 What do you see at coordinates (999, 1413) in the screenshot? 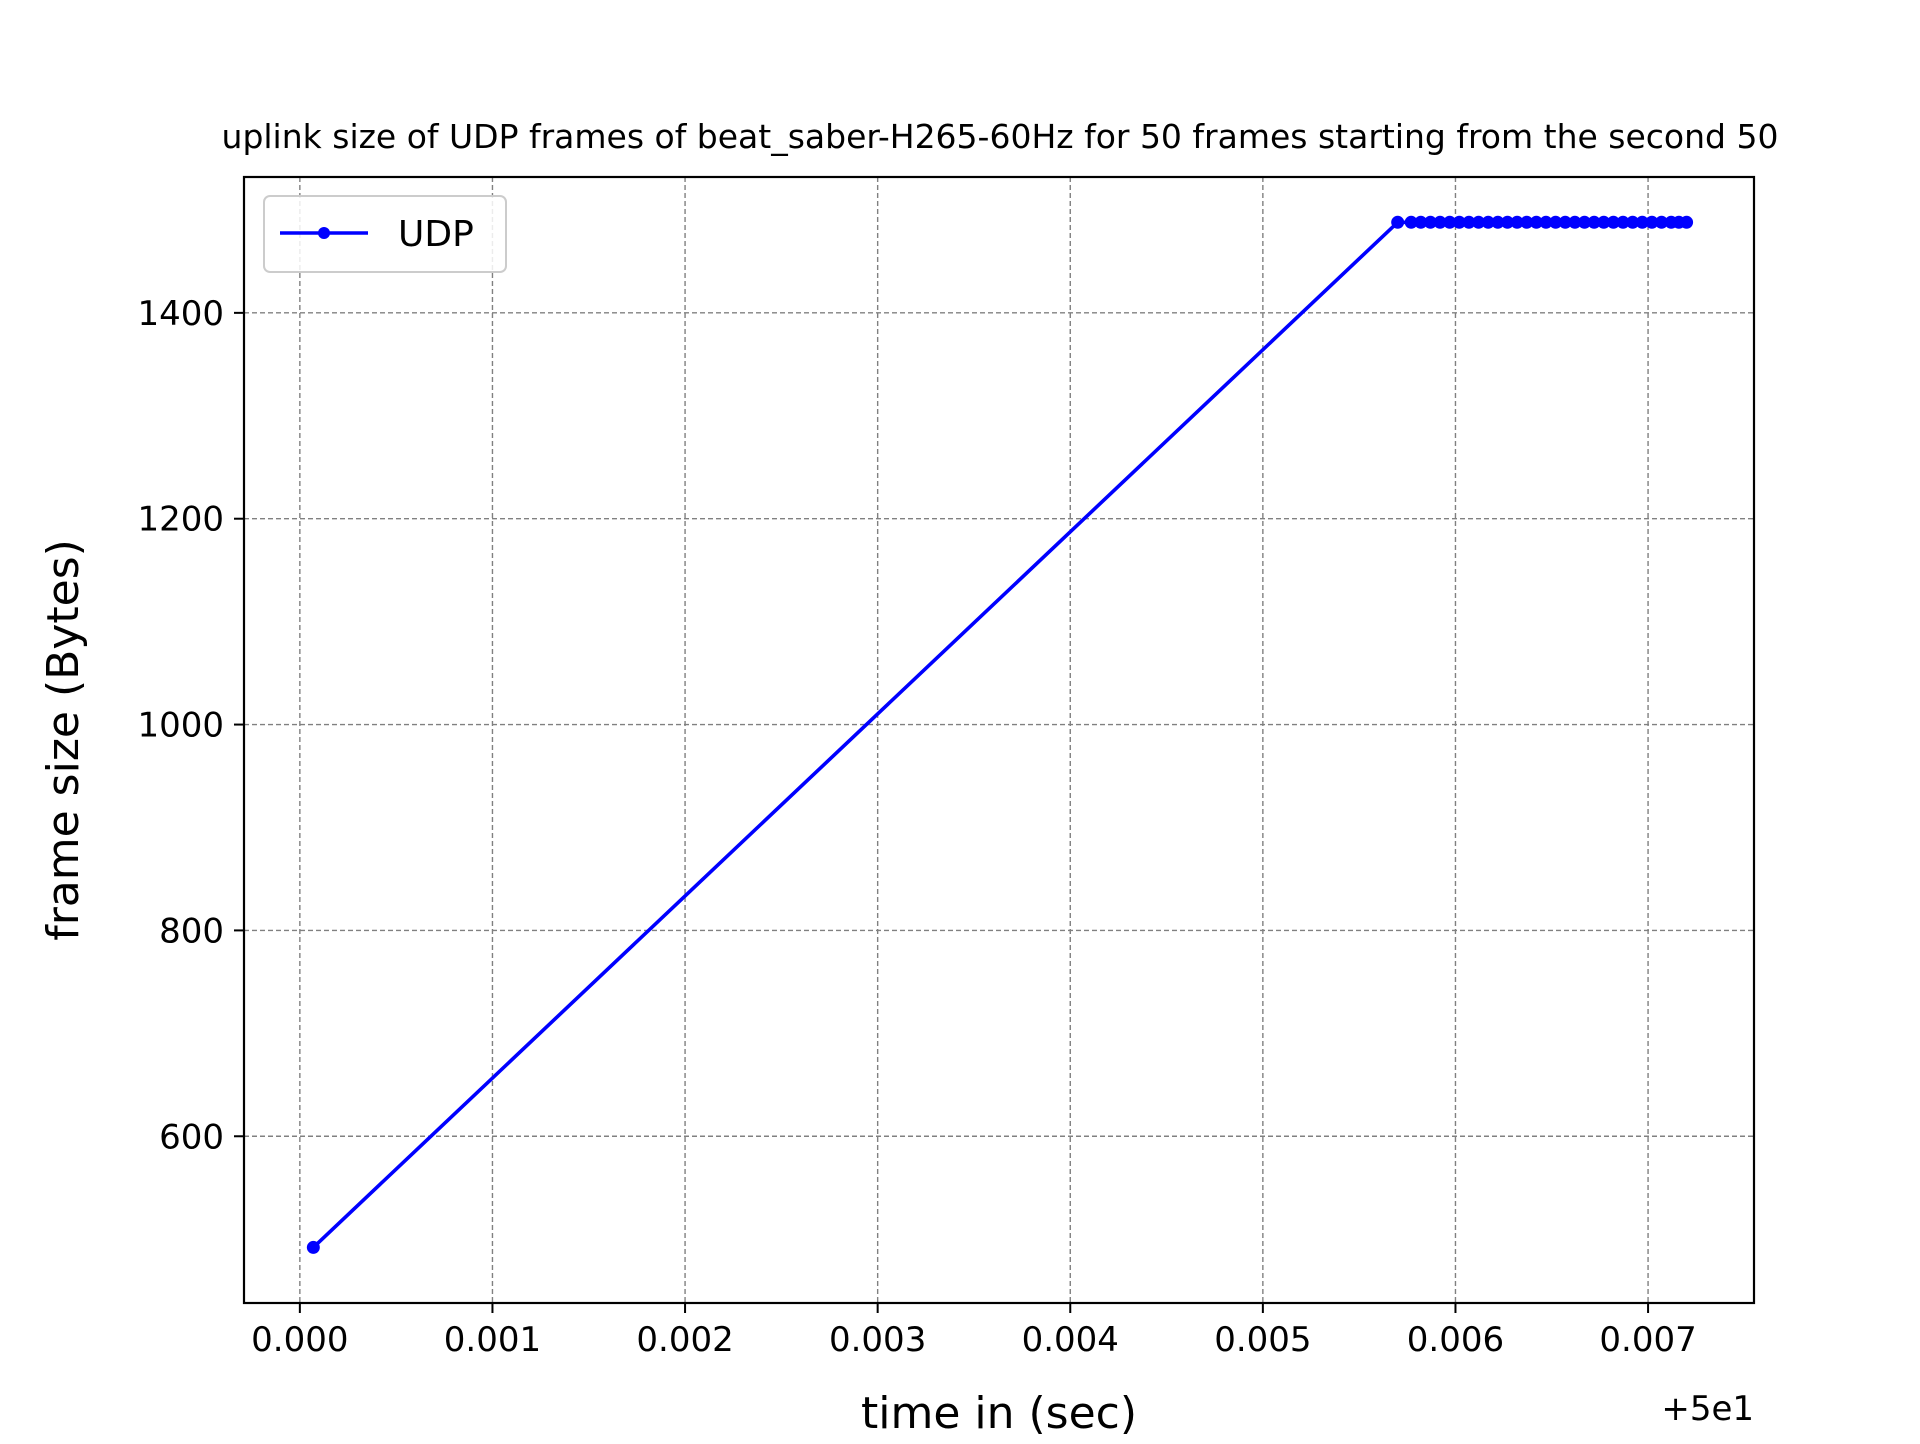
I see `x-axis-label: time in (sec)` at bounding box center [999, 1413].